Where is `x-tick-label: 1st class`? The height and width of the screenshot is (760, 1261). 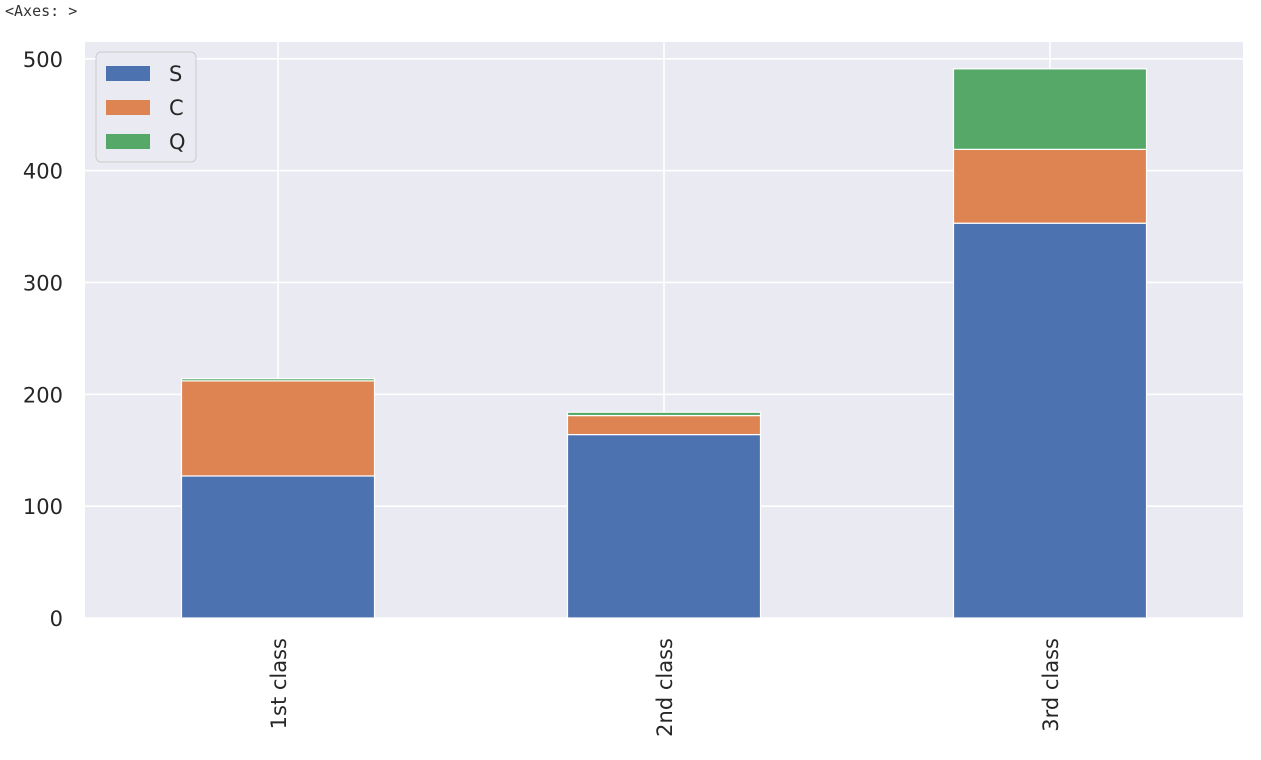
x-tick-label: 1st class is located at coordinates (279, 683).